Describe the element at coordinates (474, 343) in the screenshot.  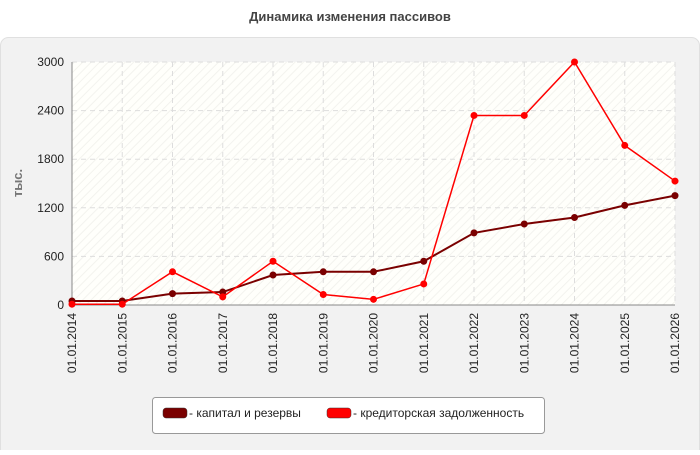
I see `x-tick-label: 01.01.2022` at that location.